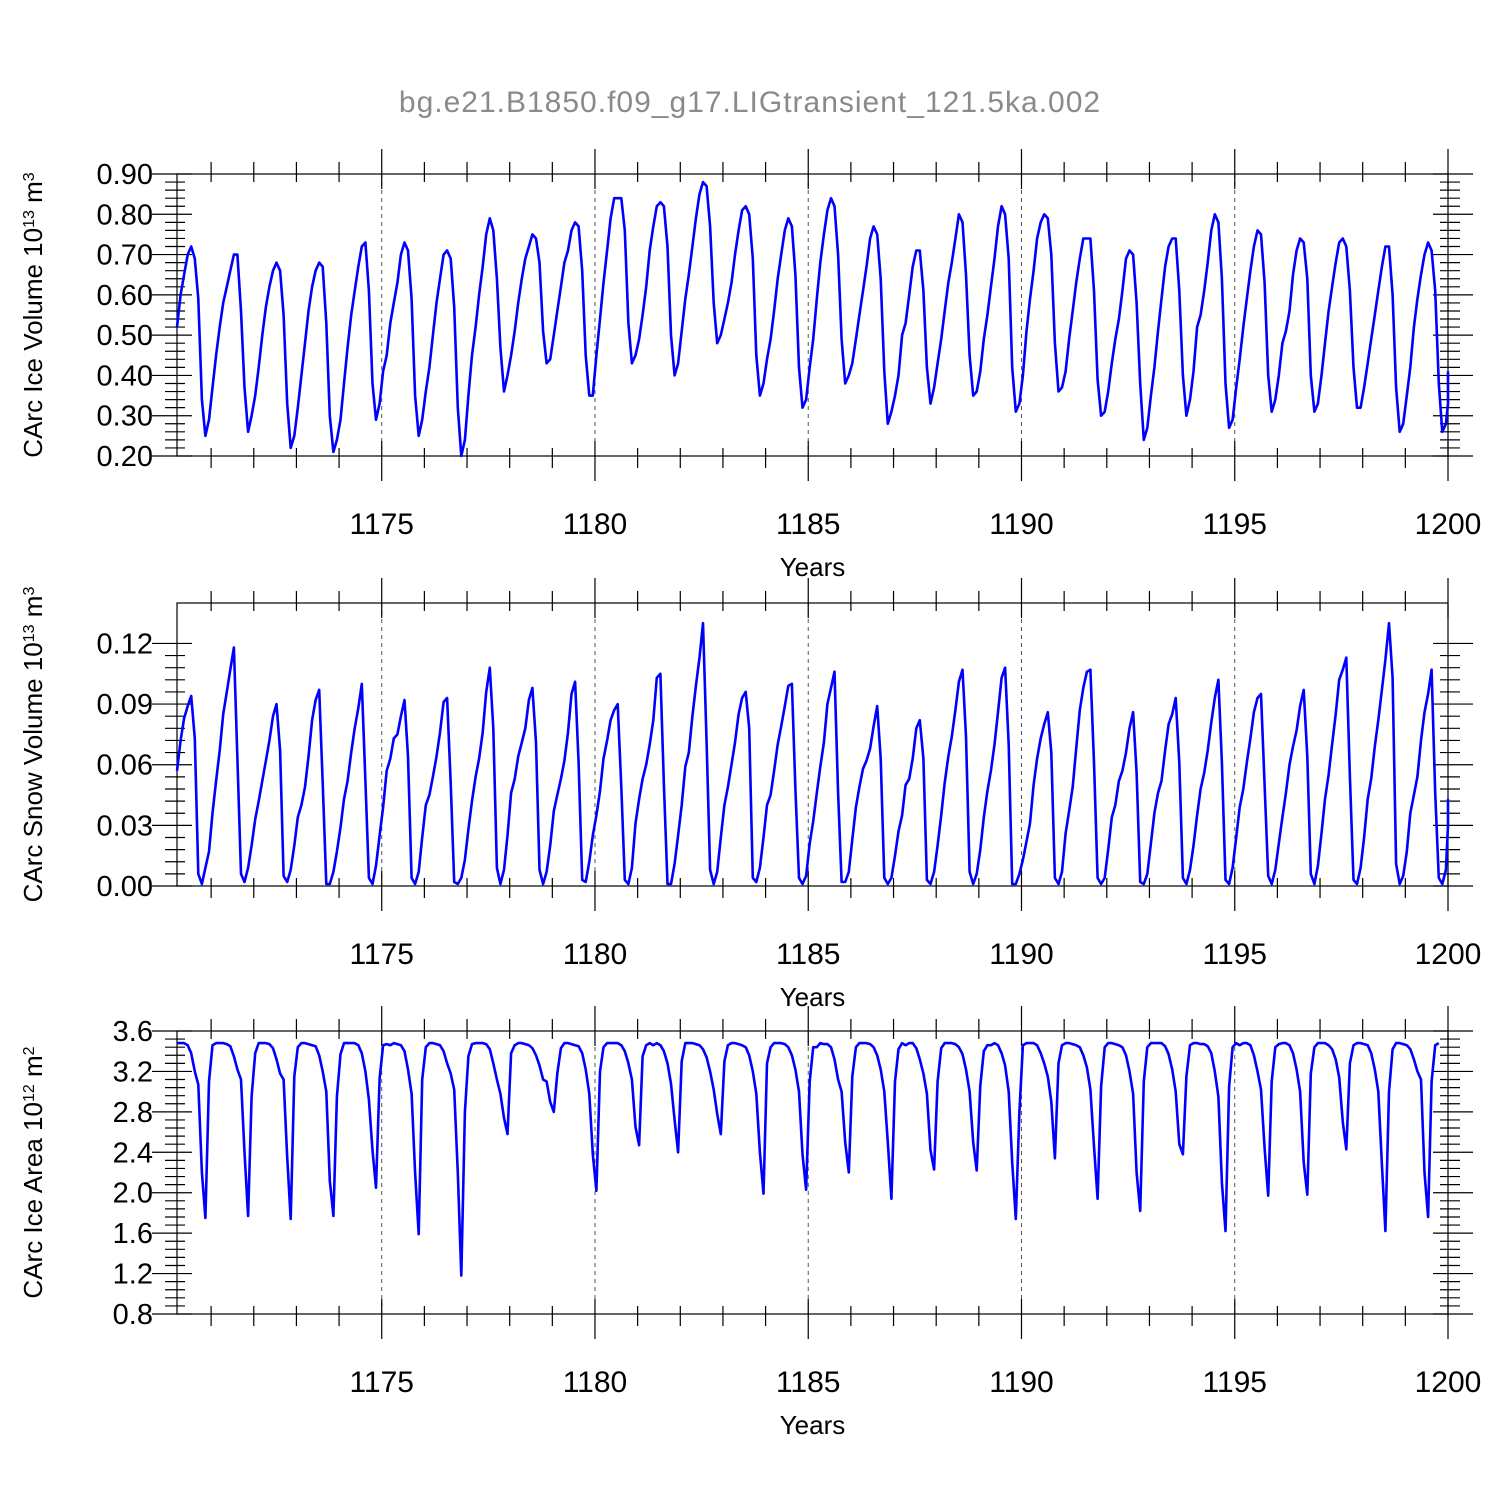 The height and width of the screenshot is (1500, 1500). What do you see at coordinates (125, 376) in the screenshot?
I see `ytick-label: 0.40` at bounding box center [125, 376].